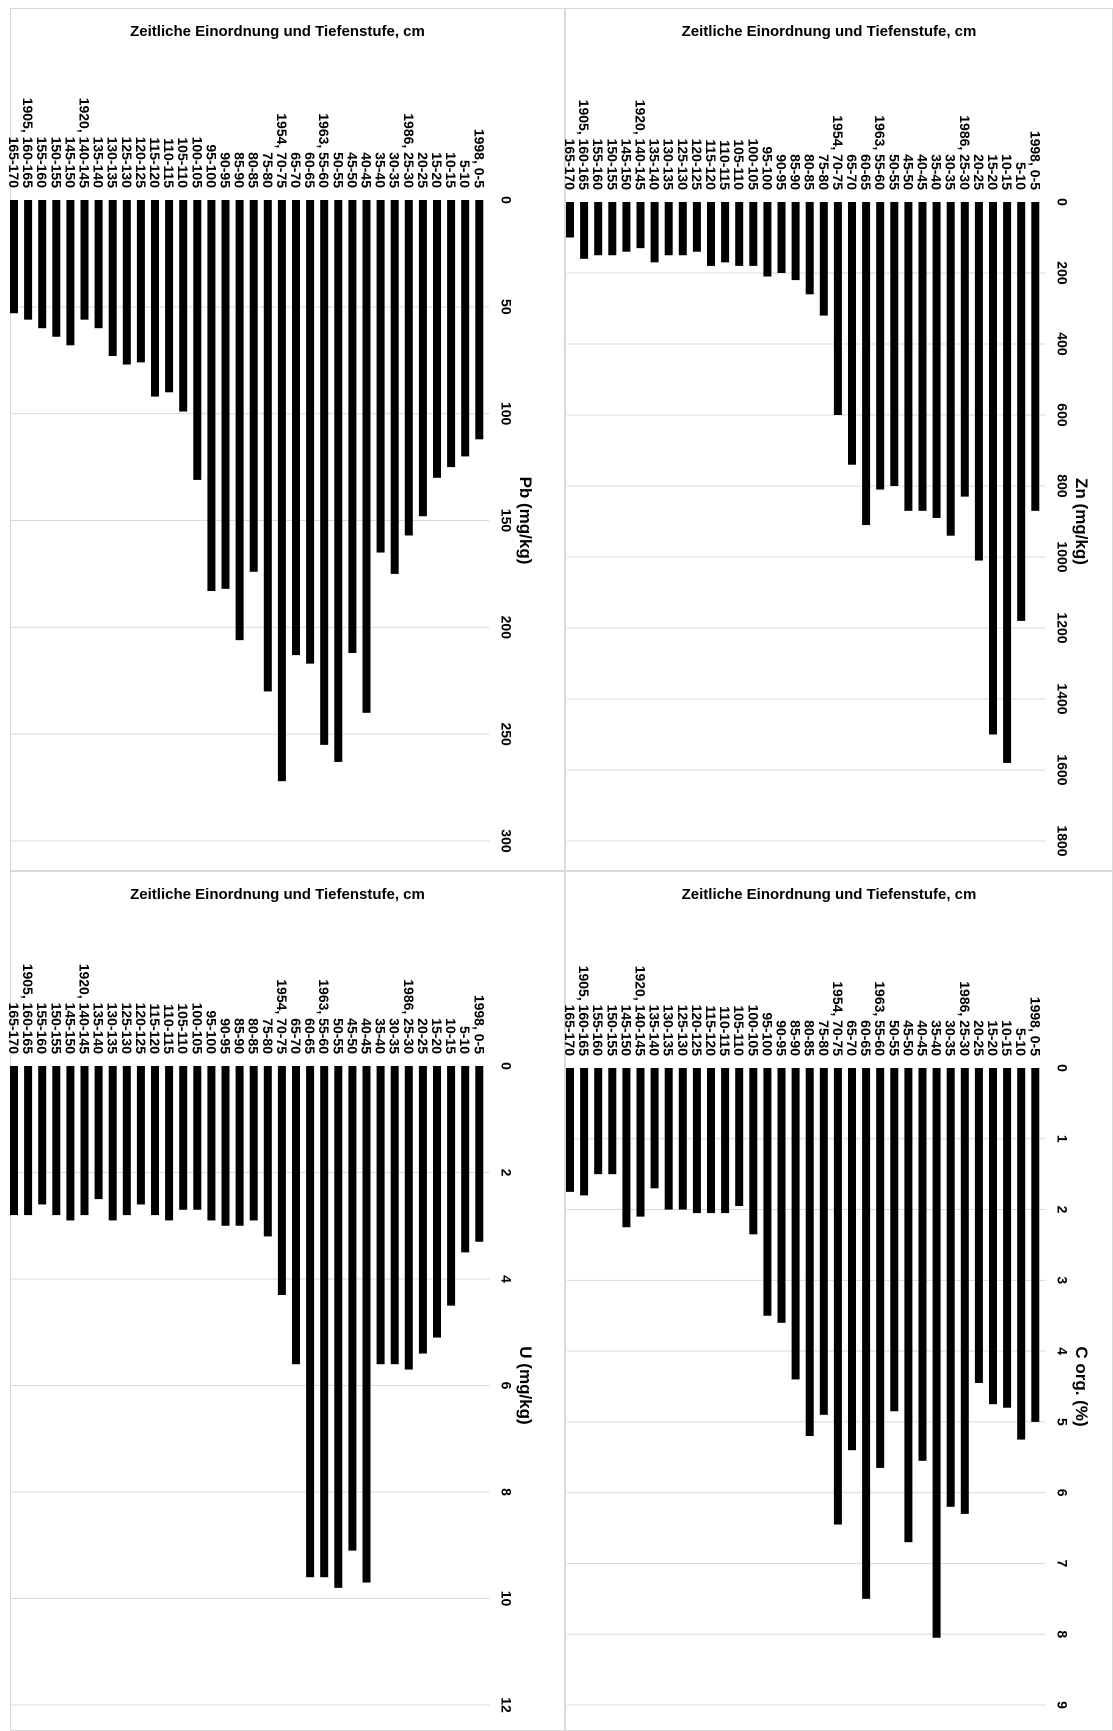 This screenshot has height=1731, width=1113. I want to click on axis-title: Zn (mg/kg), so click(1081, 521).